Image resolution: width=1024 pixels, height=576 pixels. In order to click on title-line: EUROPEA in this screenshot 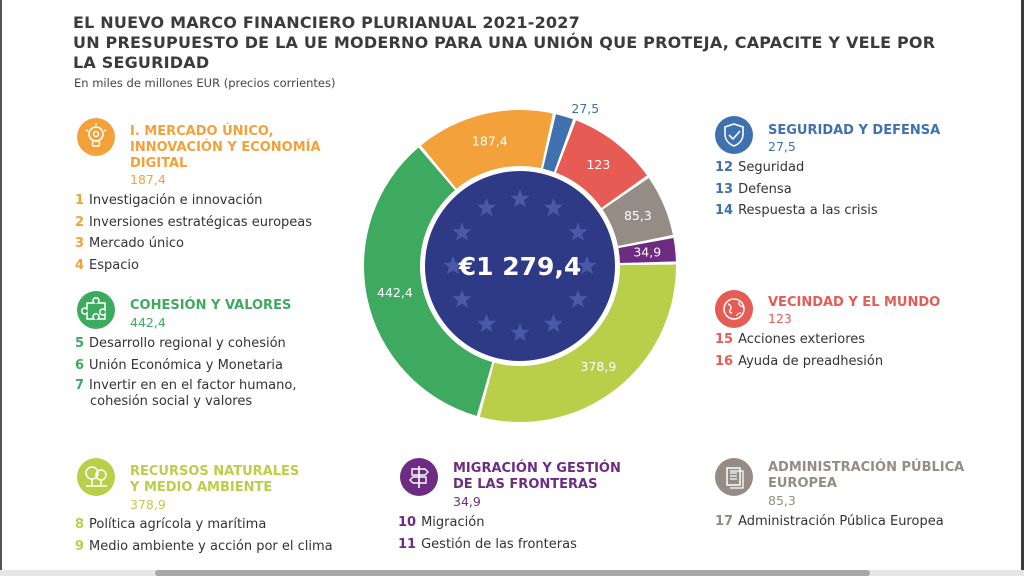, I will do `click(802, 483)`.